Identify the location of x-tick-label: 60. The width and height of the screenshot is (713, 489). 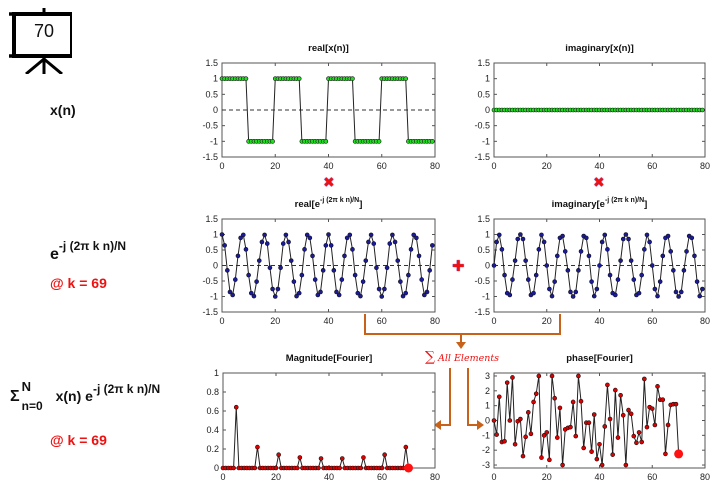
(652, 477).